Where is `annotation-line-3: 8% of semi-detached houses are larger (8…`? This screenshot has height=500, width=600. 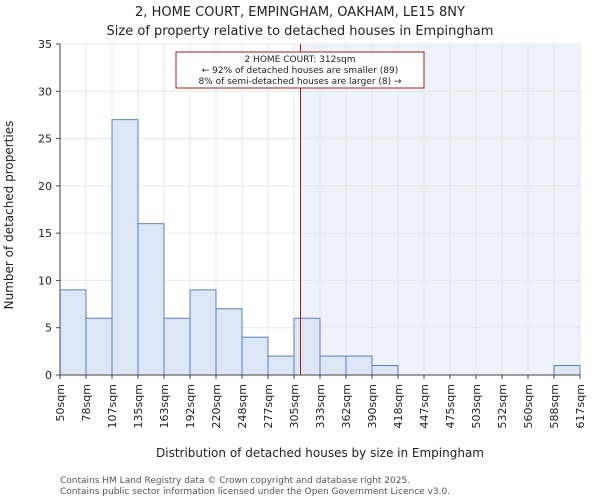
annotation-line-3: 8% of semi-detached houses are larger (8… is located at coordinates (300, 82).